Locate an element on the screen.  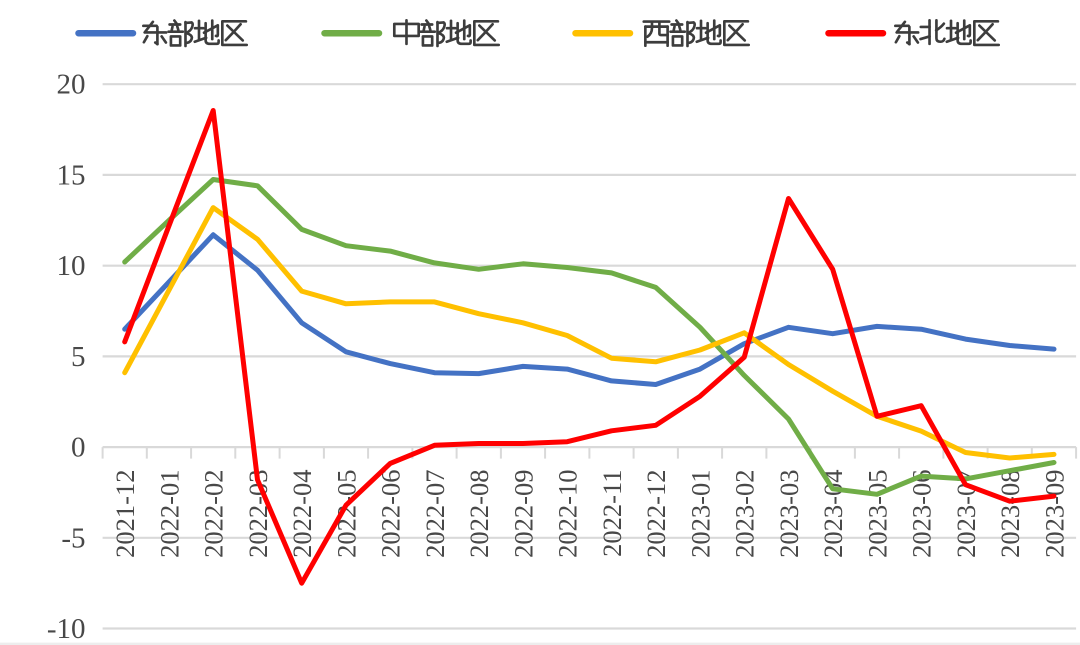
svg-text: 2022-04 is located at coordinates (302, 514).